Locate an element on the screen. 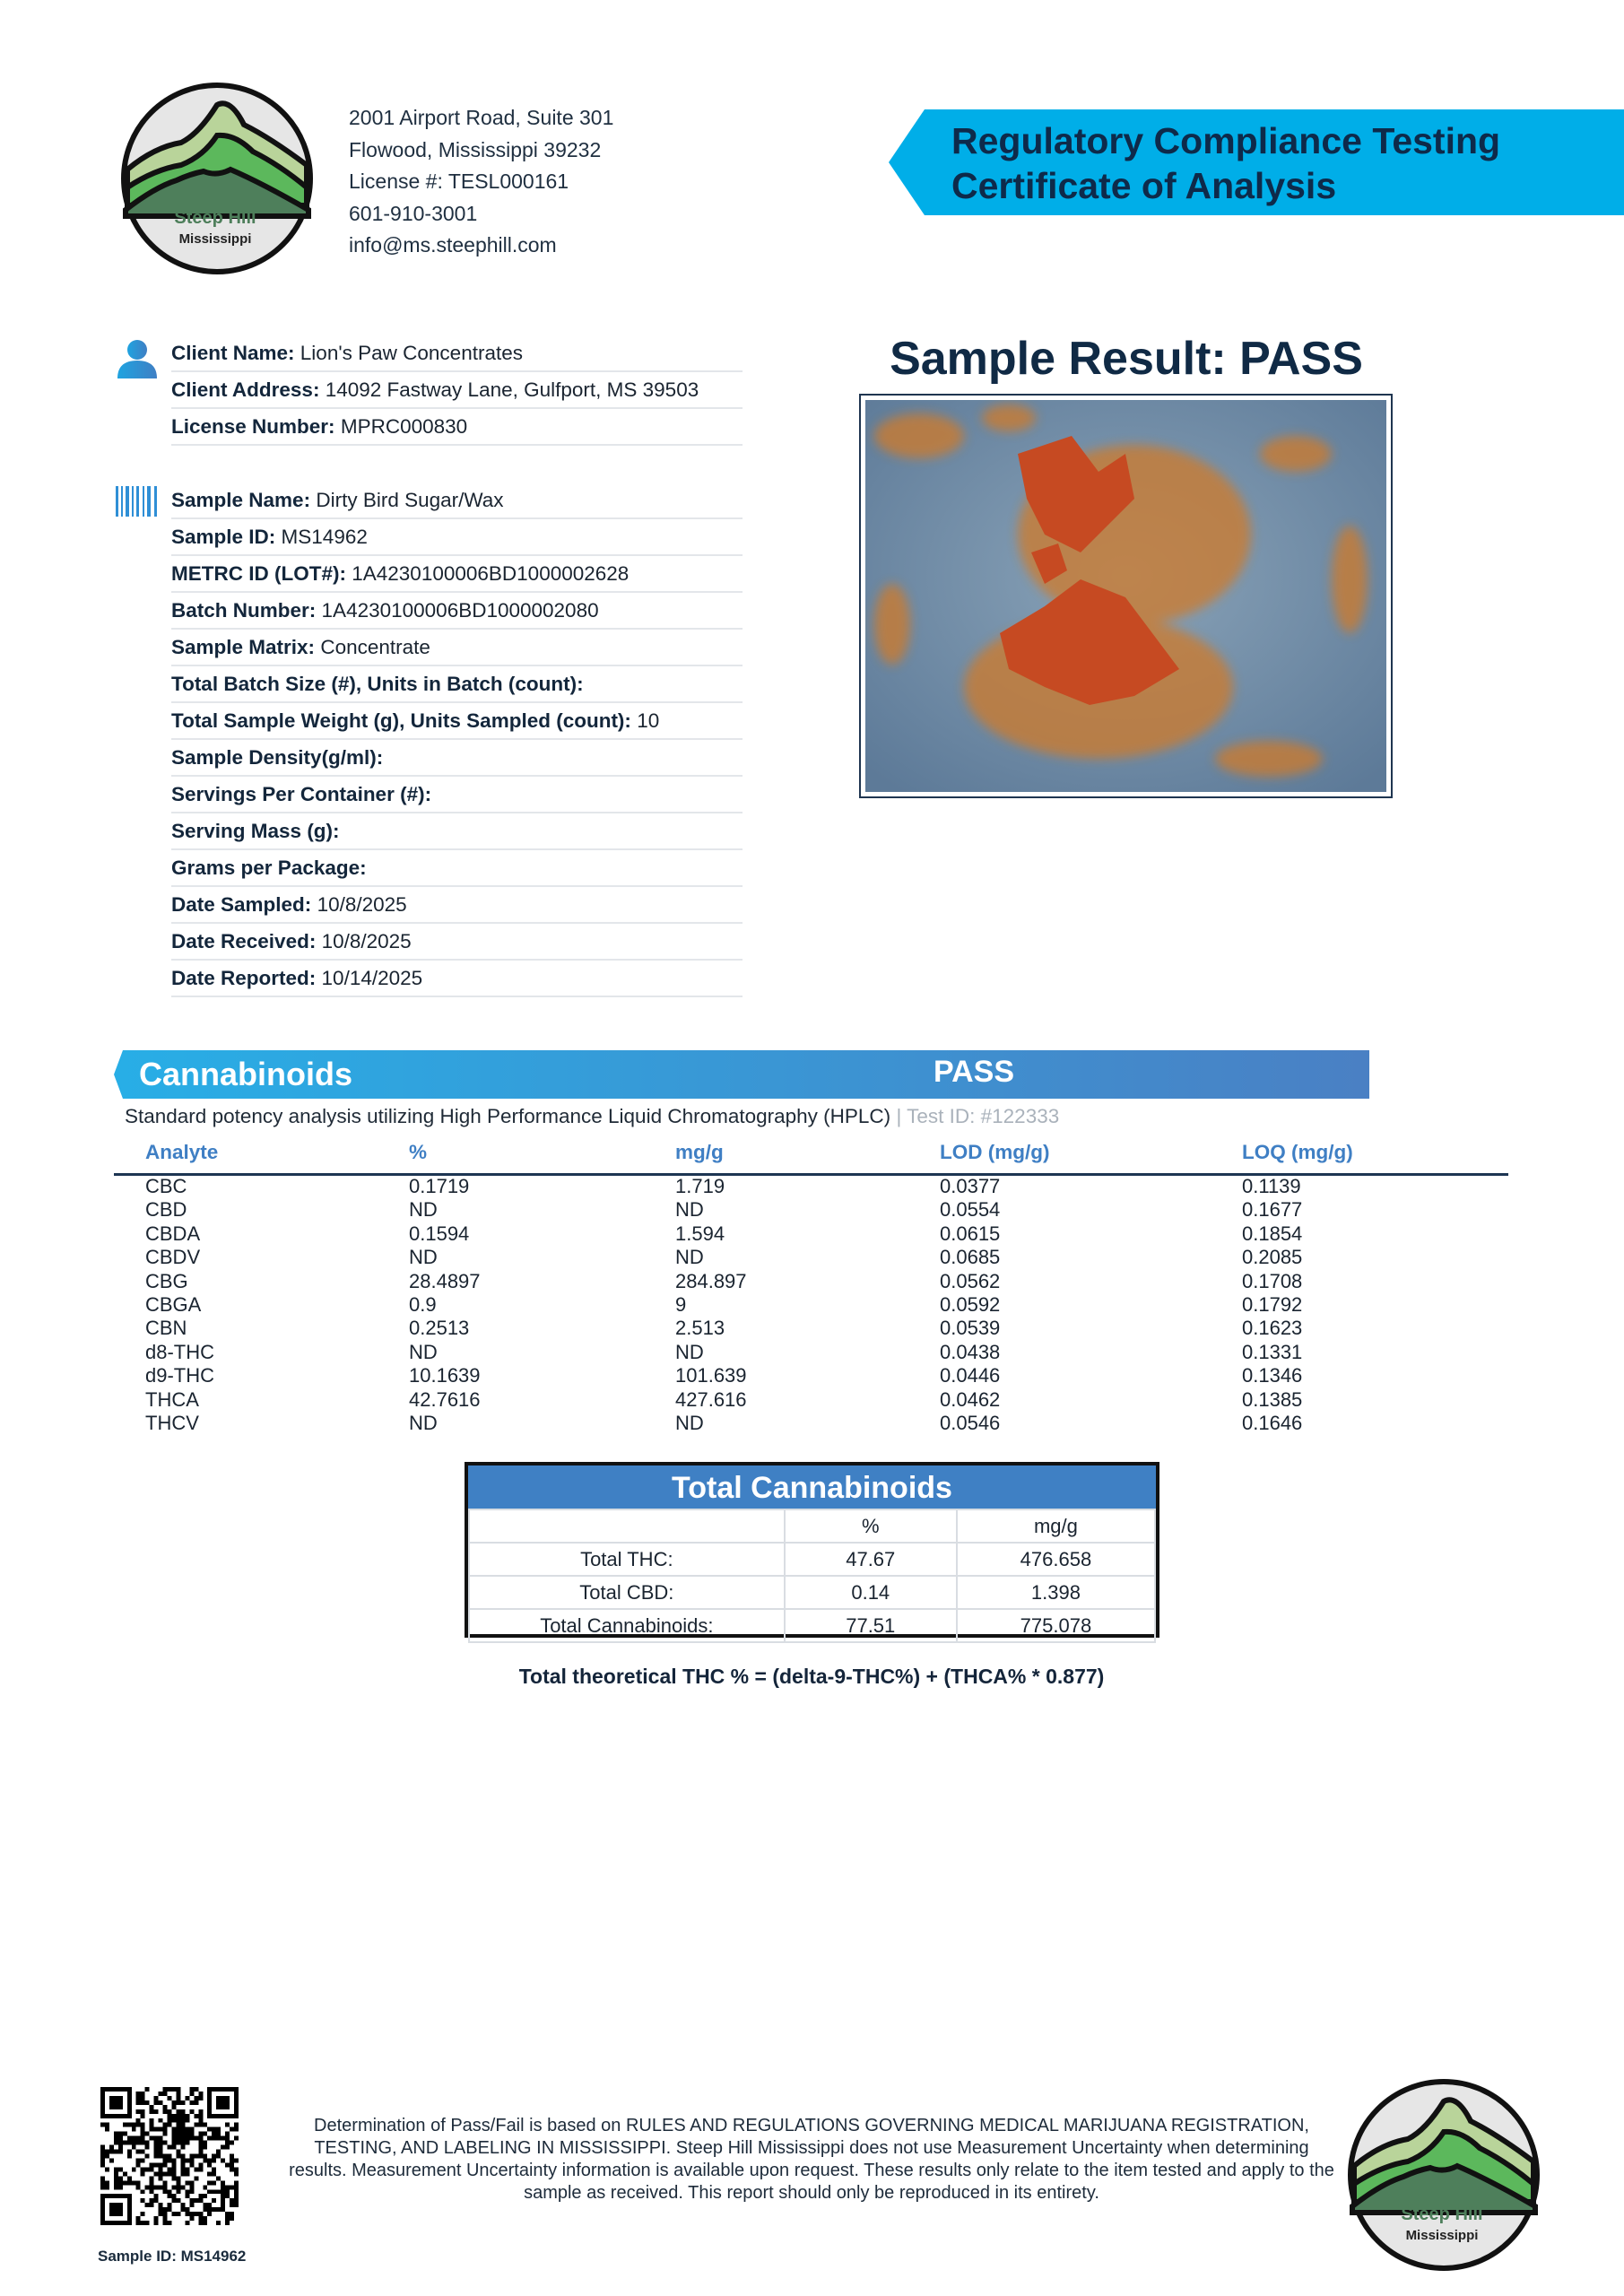  table-row: d8-THC ND ND 0.0438 0.1331 is located at coordinates (811, 1352).